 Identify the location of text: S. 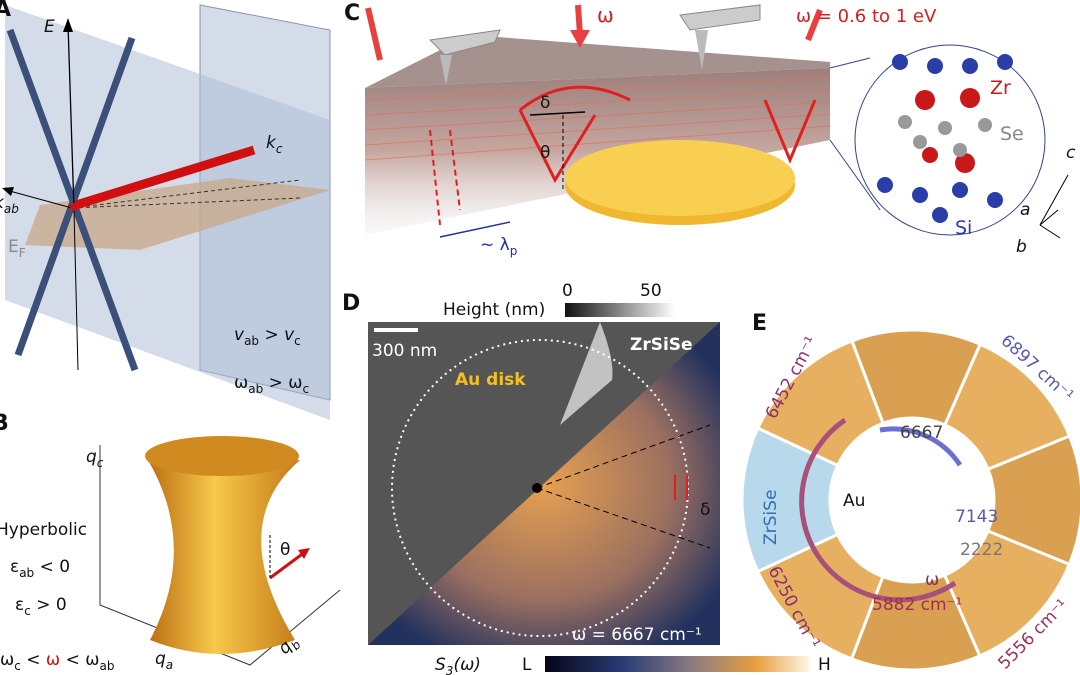
(440, 665).